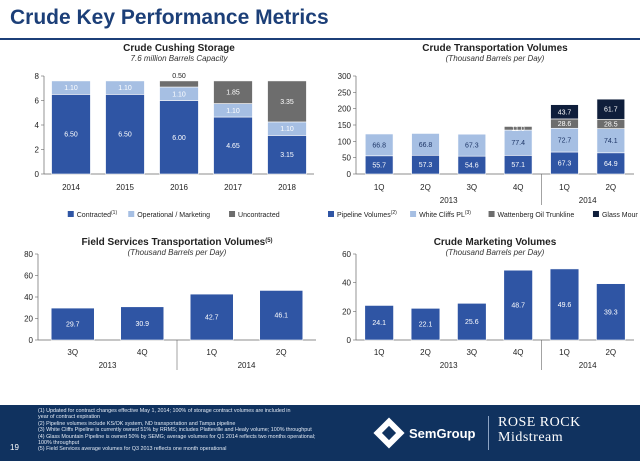 The image size is (640, 461). I want to click on rose-rock-logo: ROSE ROCK Midstream, so click(563, 430).